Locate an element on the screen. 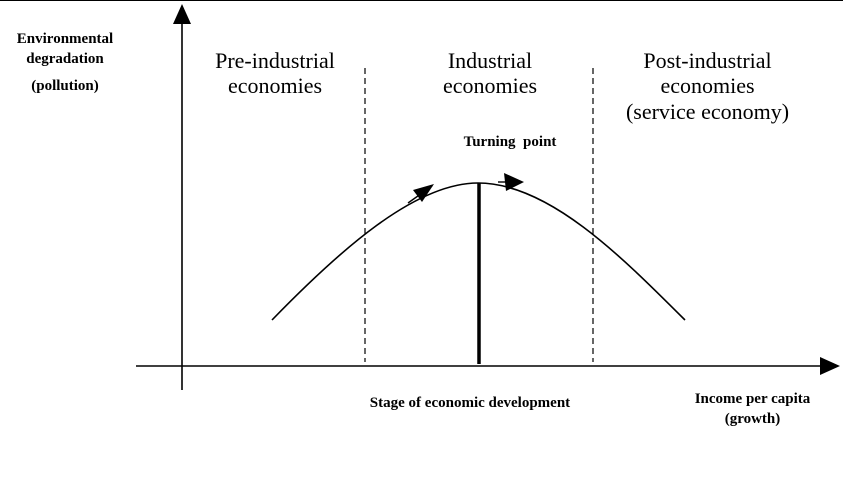 This screenshot has height=485, width=843. region-label-pre-industrial: Pre-industrial economies is located at coordinates (275, 73).